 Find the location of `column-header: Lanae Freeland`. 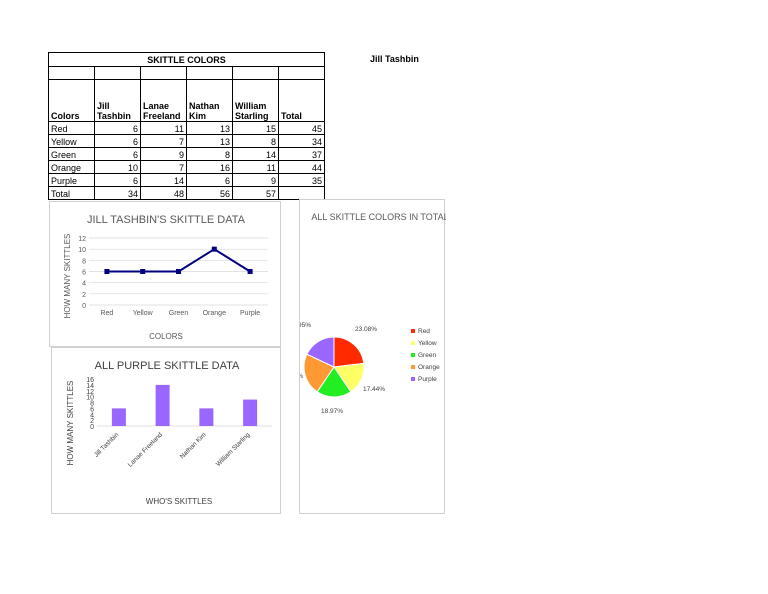

column-header: Lanae Freeland is located at coordinates (163, 100).